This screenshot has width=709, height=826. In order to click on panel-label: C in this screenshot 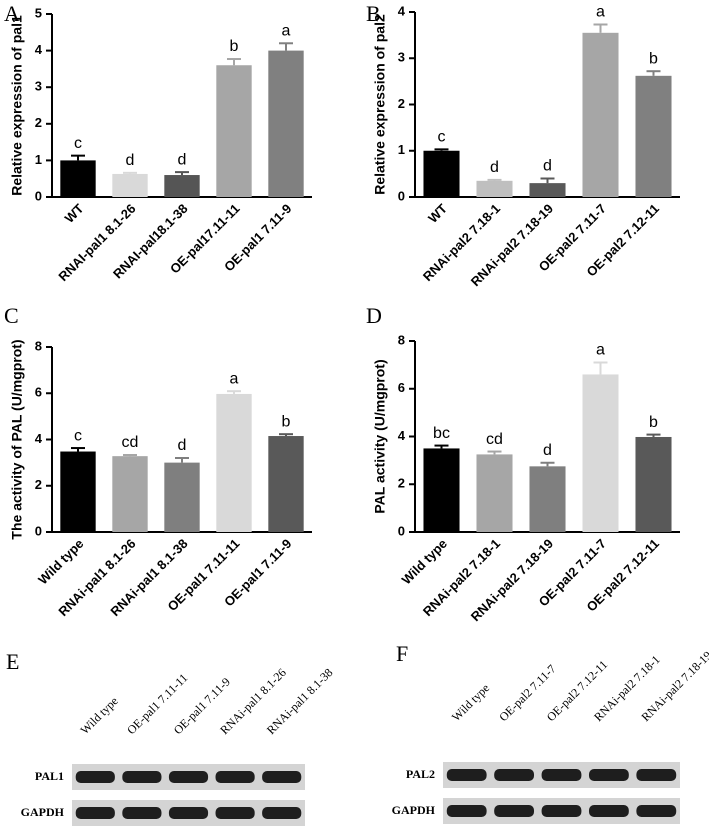, I will do `click(11, 315)`.